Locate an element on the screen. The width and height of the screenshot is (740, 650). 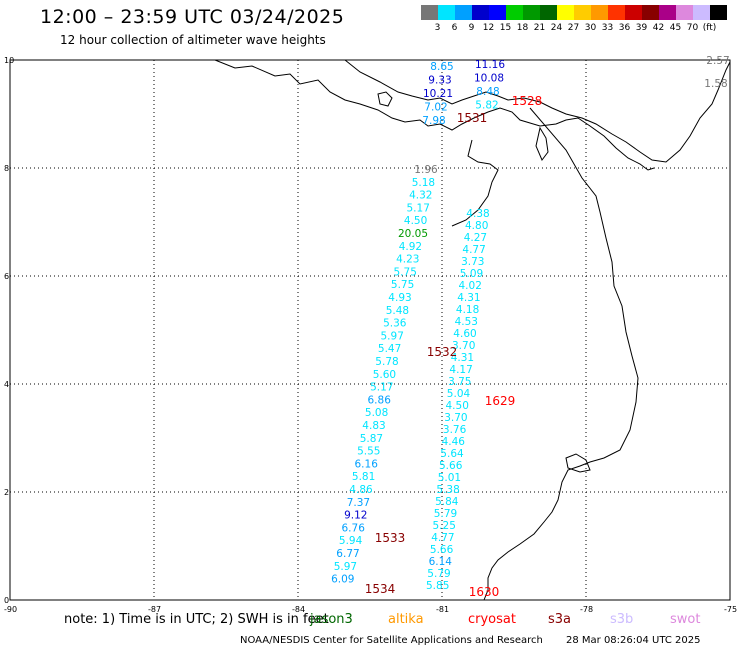
wave-height-label: 5.85 is located at coordinates (437, 586).